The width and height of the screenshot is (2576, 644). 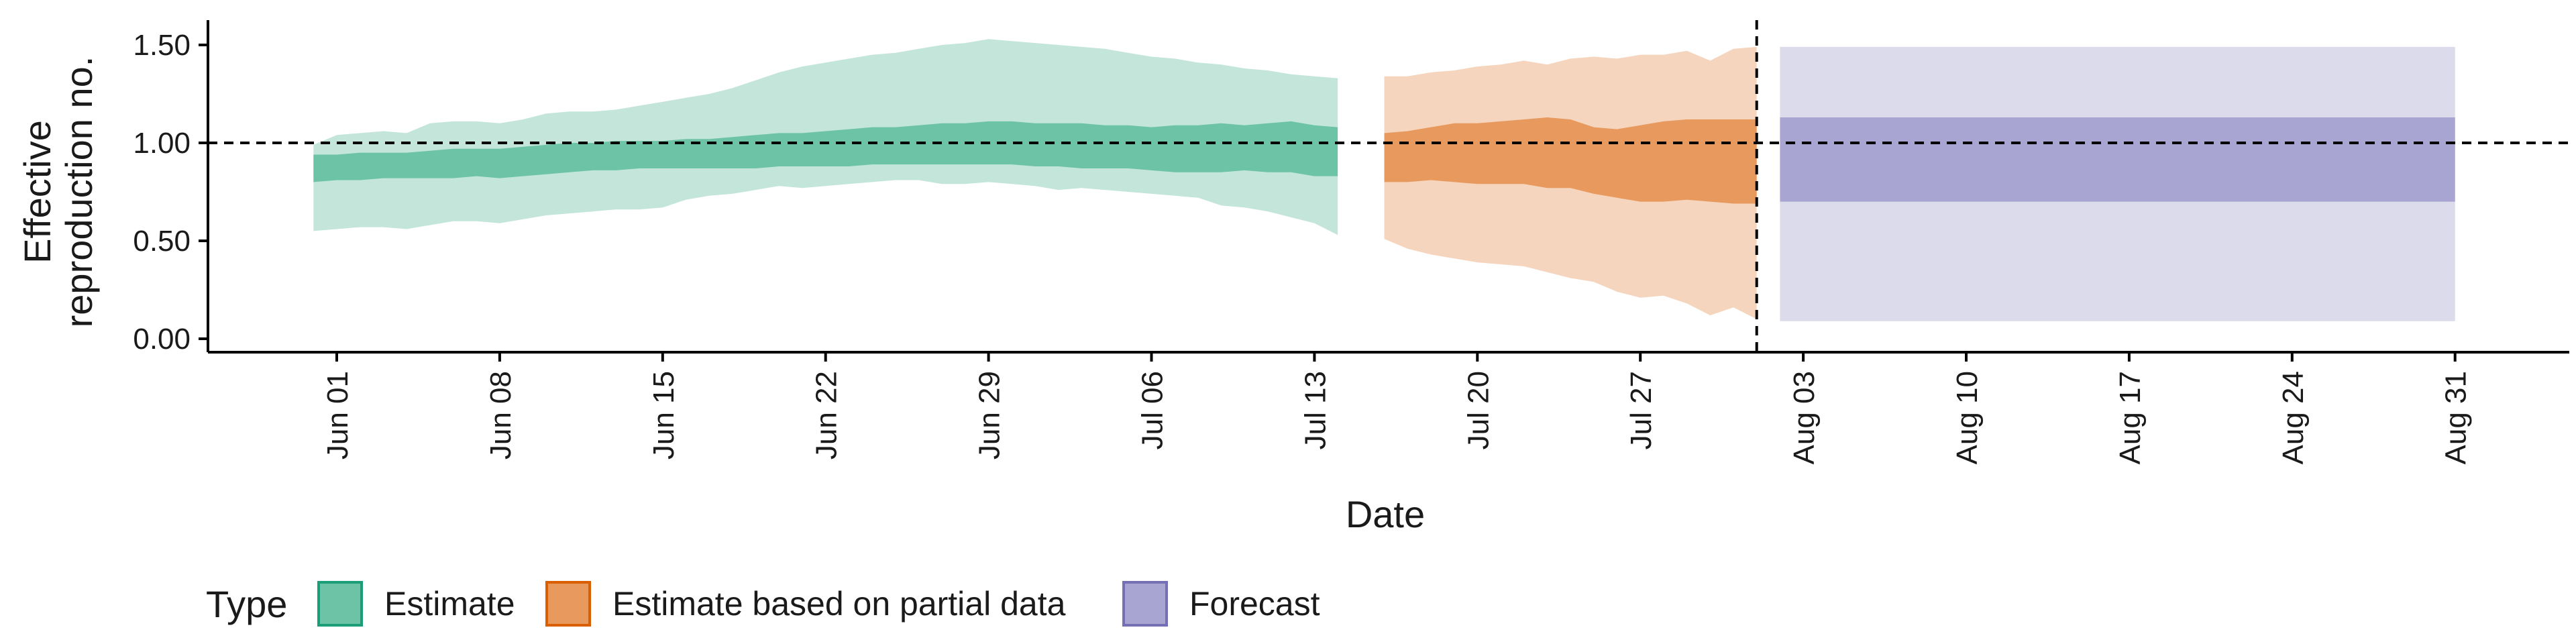 What do you see at coordinates (1478, 410) in the screenshot?
I see `x-tick-label: Jul 20` at bounding box center [1478, 410].